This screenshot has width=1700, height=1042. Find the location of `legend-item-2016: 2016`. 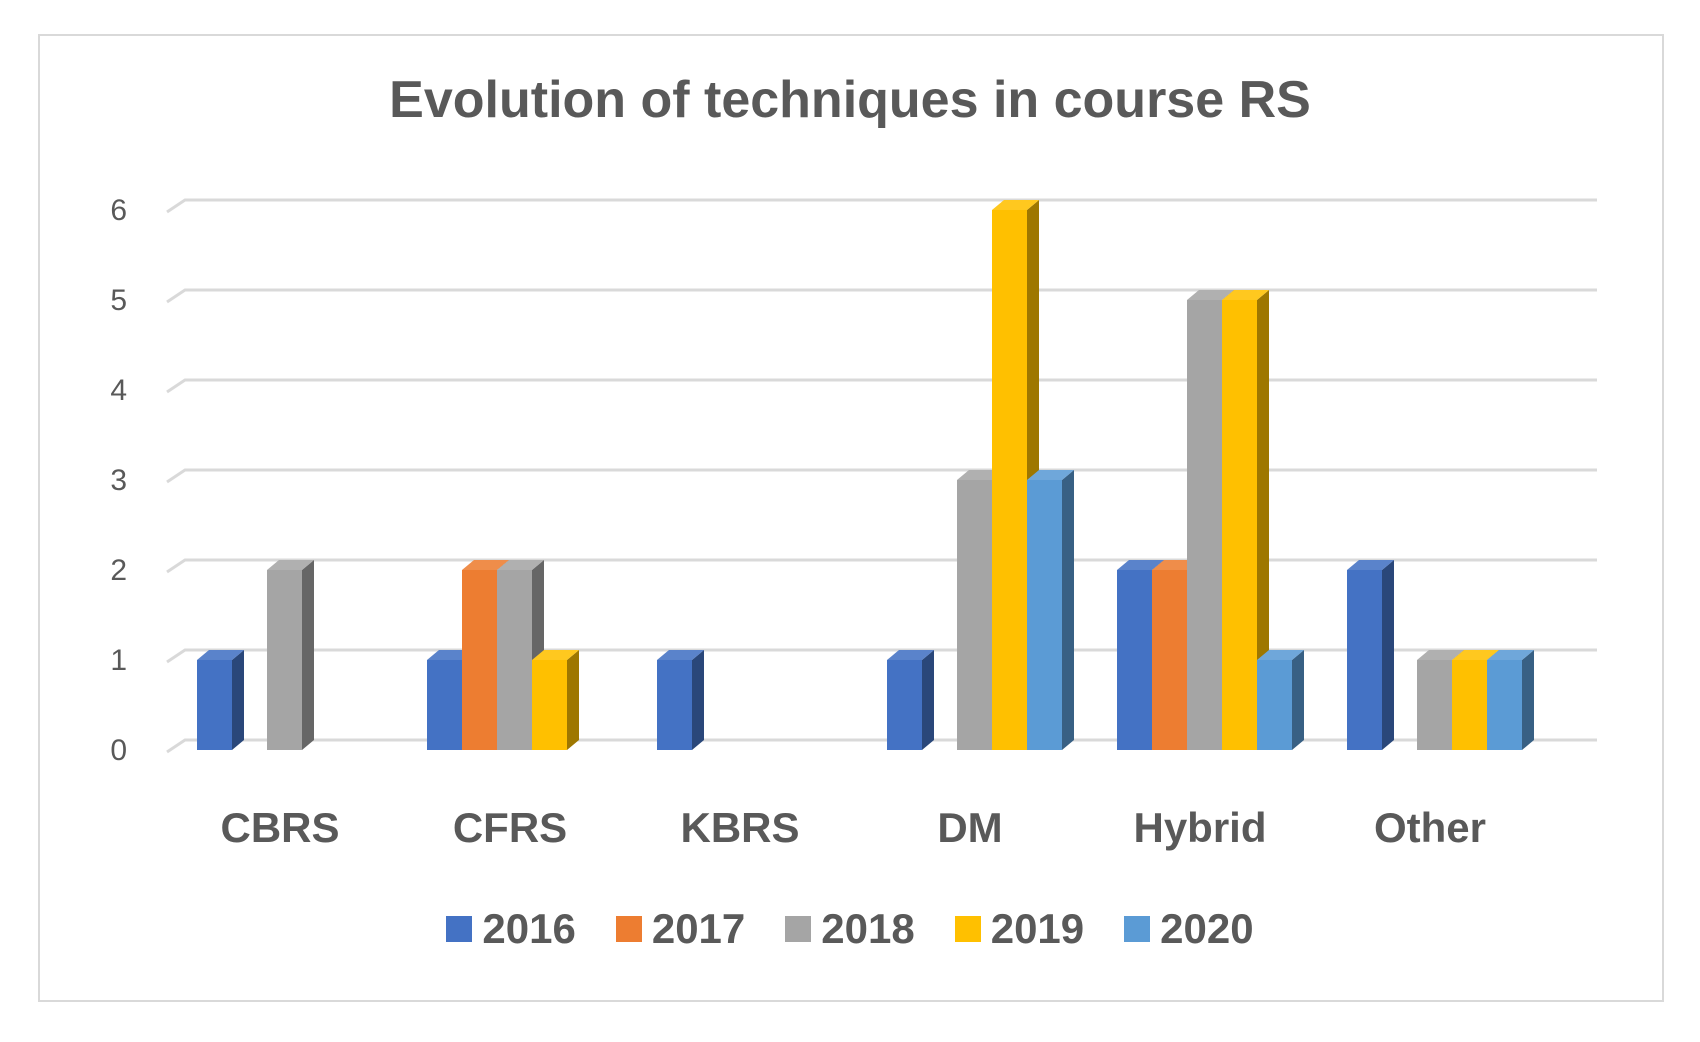

legend-item-2016: 2016 is located at coordinates (511, 929).